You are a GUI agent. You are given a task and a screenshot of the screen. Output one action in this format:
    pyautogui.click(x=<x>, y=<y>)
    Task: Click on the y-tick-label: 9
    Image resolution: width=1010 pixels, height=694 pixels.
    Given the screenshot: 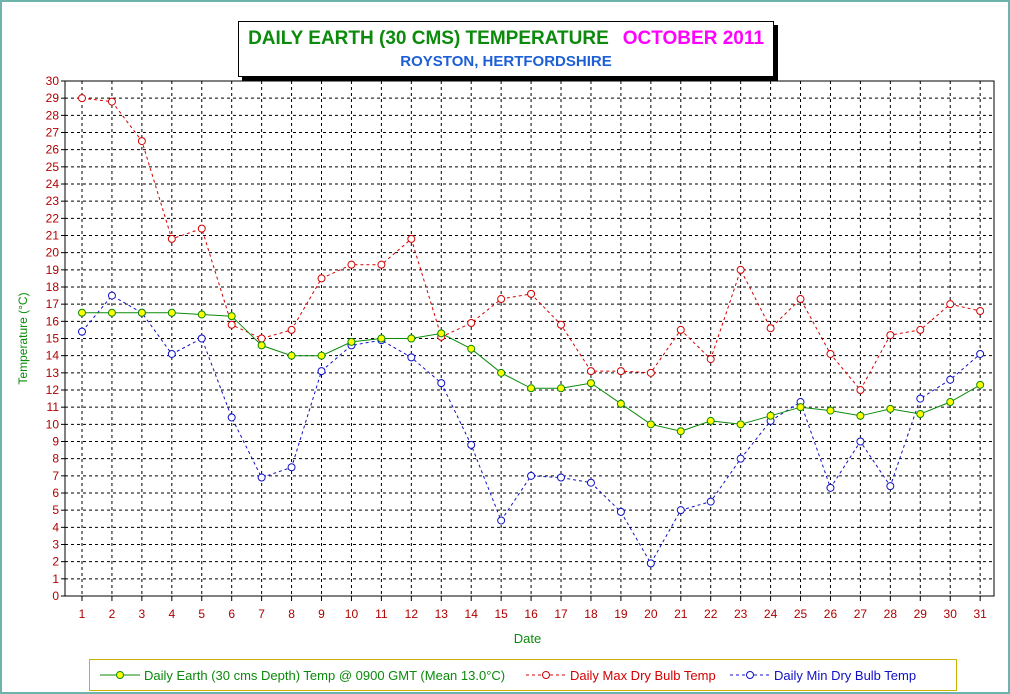 What is the action you would take?
    pyautogui.click(x=55, y=442)
    